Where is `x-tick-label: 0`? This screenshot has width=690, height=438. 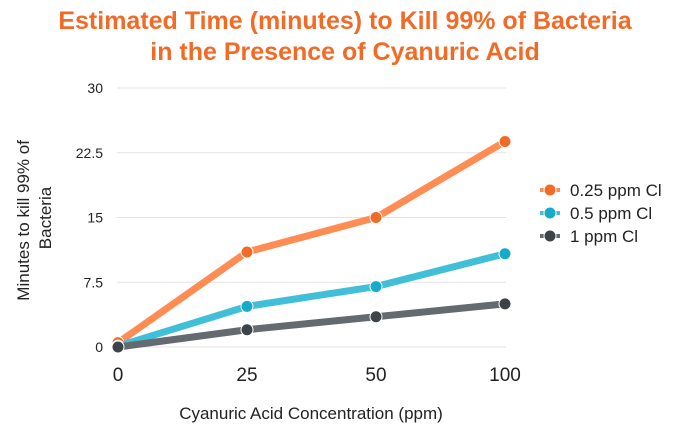 x-tick-label: 0 is located at coordinates (118, 375).